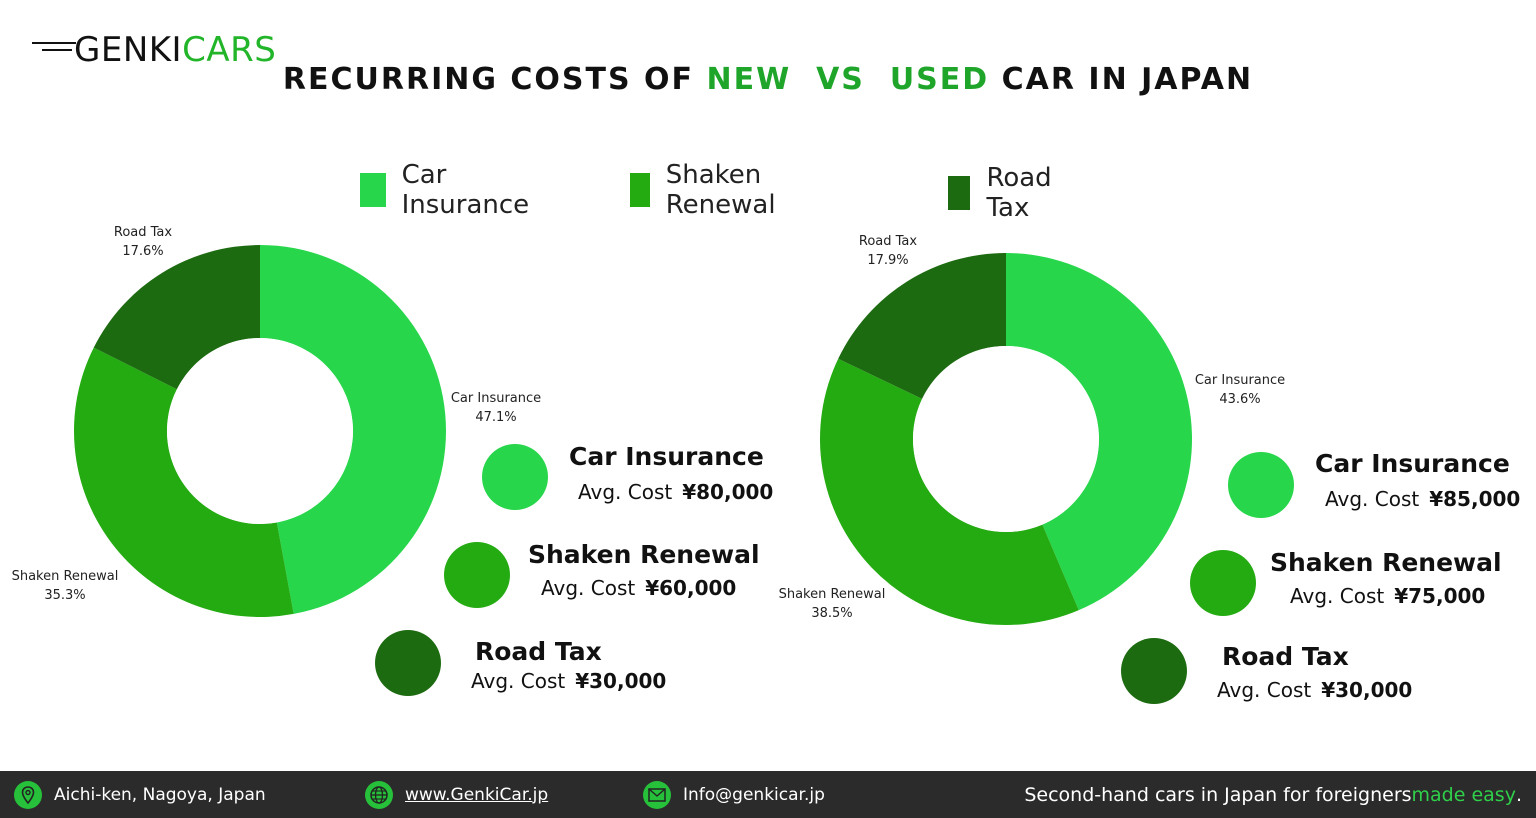 This screenshot has width=1536, height=818. What do you see at coordinates (64, 595) in the screenshot?
I see `slice-value-shaken: 35.3%` at bounding box center [64, 595].